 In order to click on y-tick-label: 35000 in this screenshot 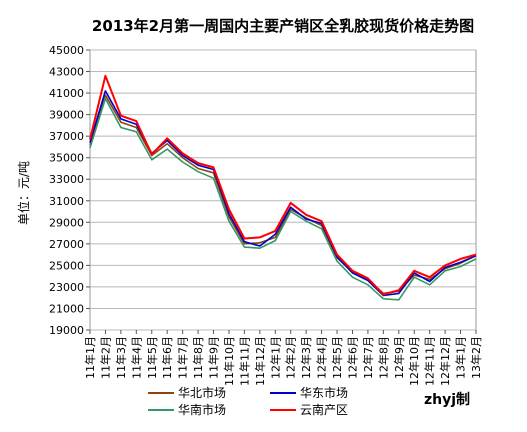, I will do `click(66, 158)`.